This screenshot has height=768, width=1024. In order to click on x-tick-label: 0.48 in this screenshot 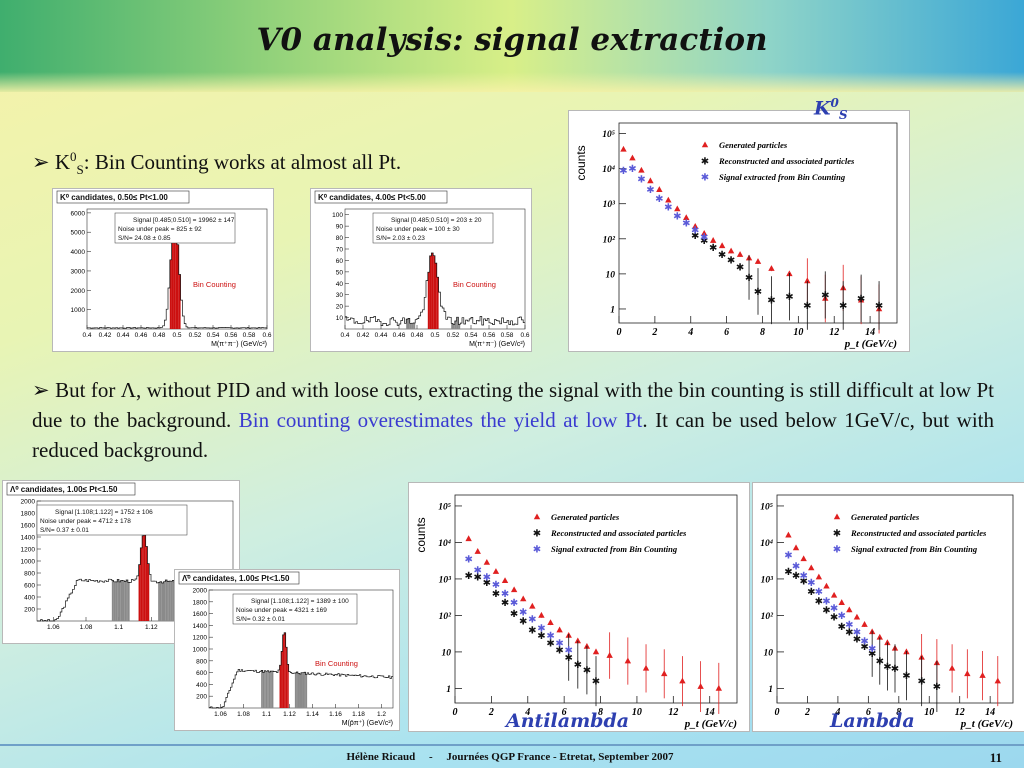, I will do `click(417, 335)`.